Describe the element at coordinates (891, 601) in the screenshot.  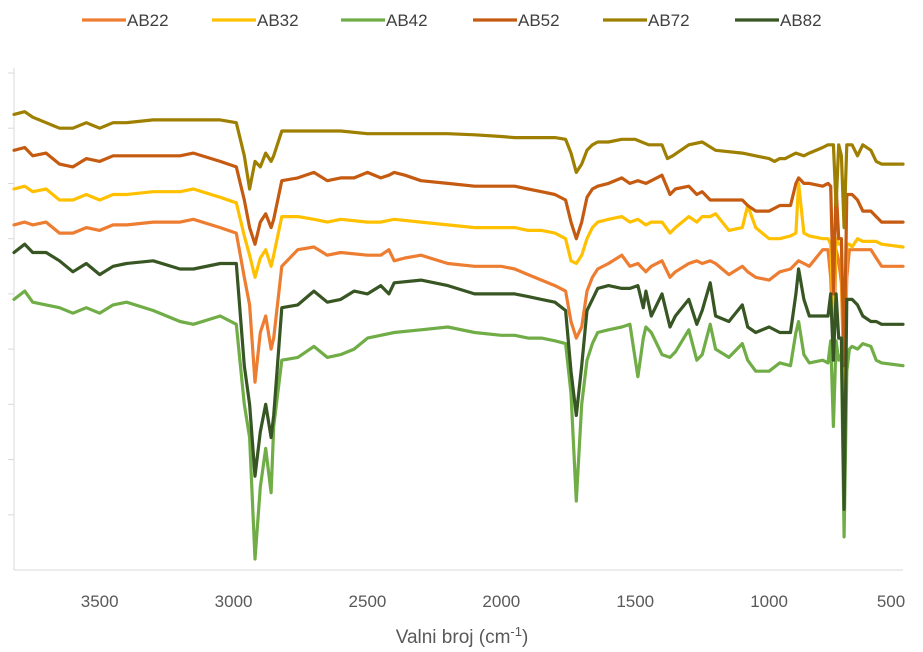
I see `x-tick-label: 500` at that location.